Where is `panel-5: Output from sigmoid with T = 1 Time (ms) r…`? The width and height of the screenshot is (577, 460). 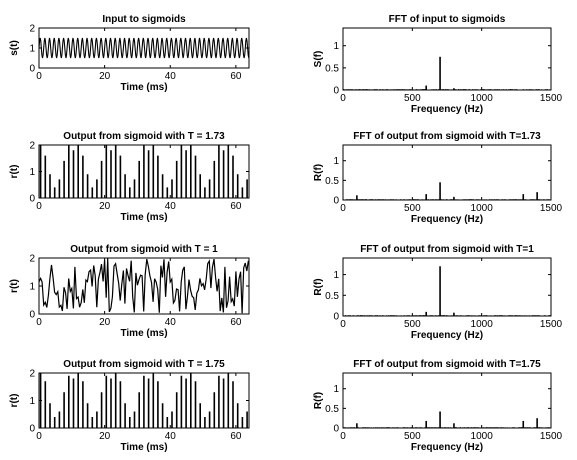 panel-5: Output from sigmoid with T = 1 Time (ms) r… is located at coordinates (129, 291).